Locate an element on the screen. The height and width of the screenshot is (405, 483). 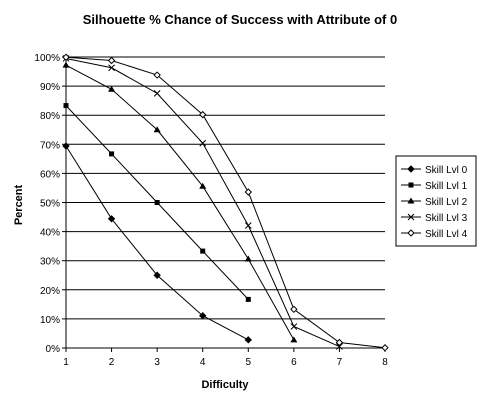
x-tick-label: 3 is located at coordinates (157, 362).